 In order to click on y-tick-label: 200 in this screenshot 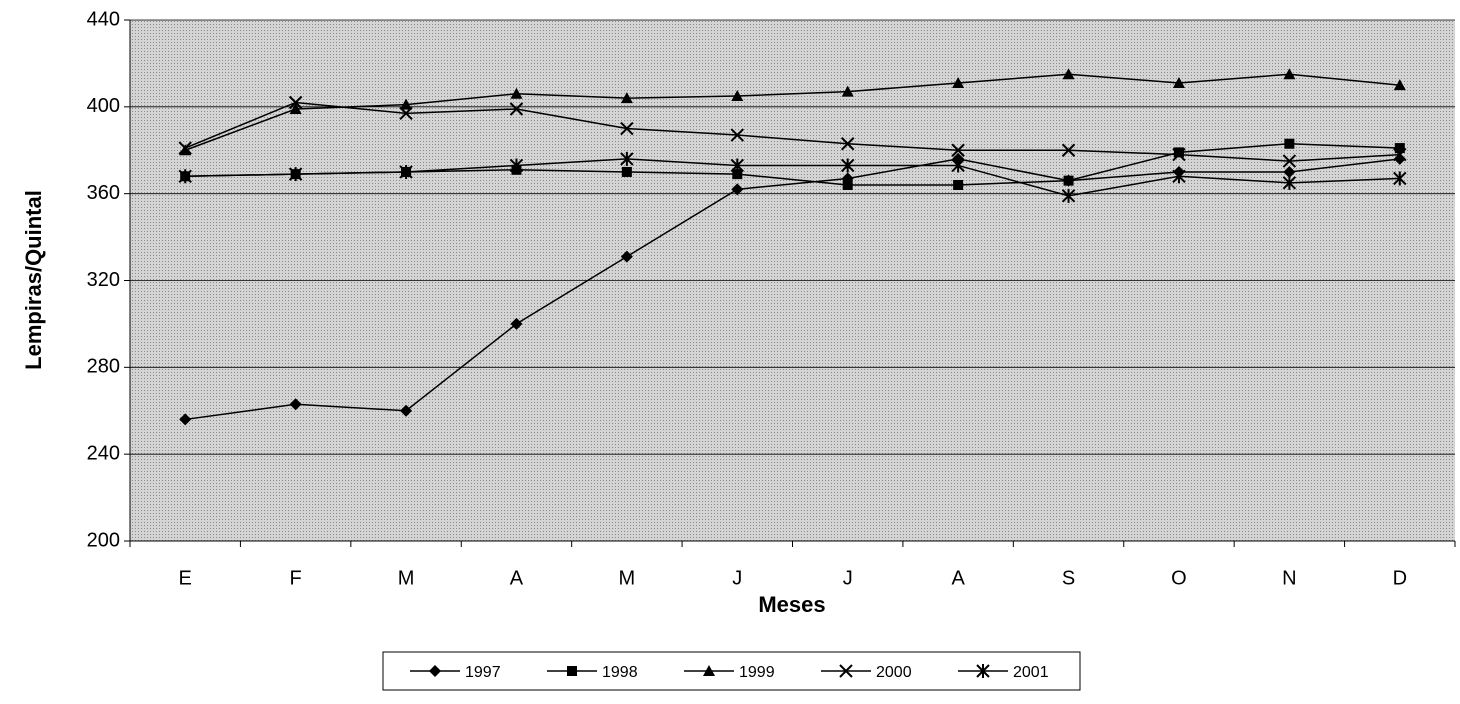, I will do `click(103, 540)`.